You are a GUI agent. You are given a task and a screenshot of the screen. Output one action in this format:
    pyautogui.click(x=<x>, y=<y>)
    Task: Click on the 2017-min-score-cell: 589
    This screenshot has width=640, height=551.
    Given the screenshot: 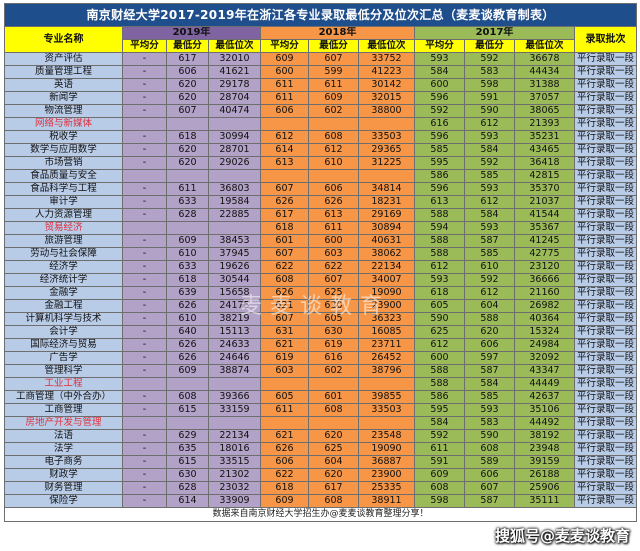 What is the action you would take?
    pyautogui.click(x=489, y=462)
    